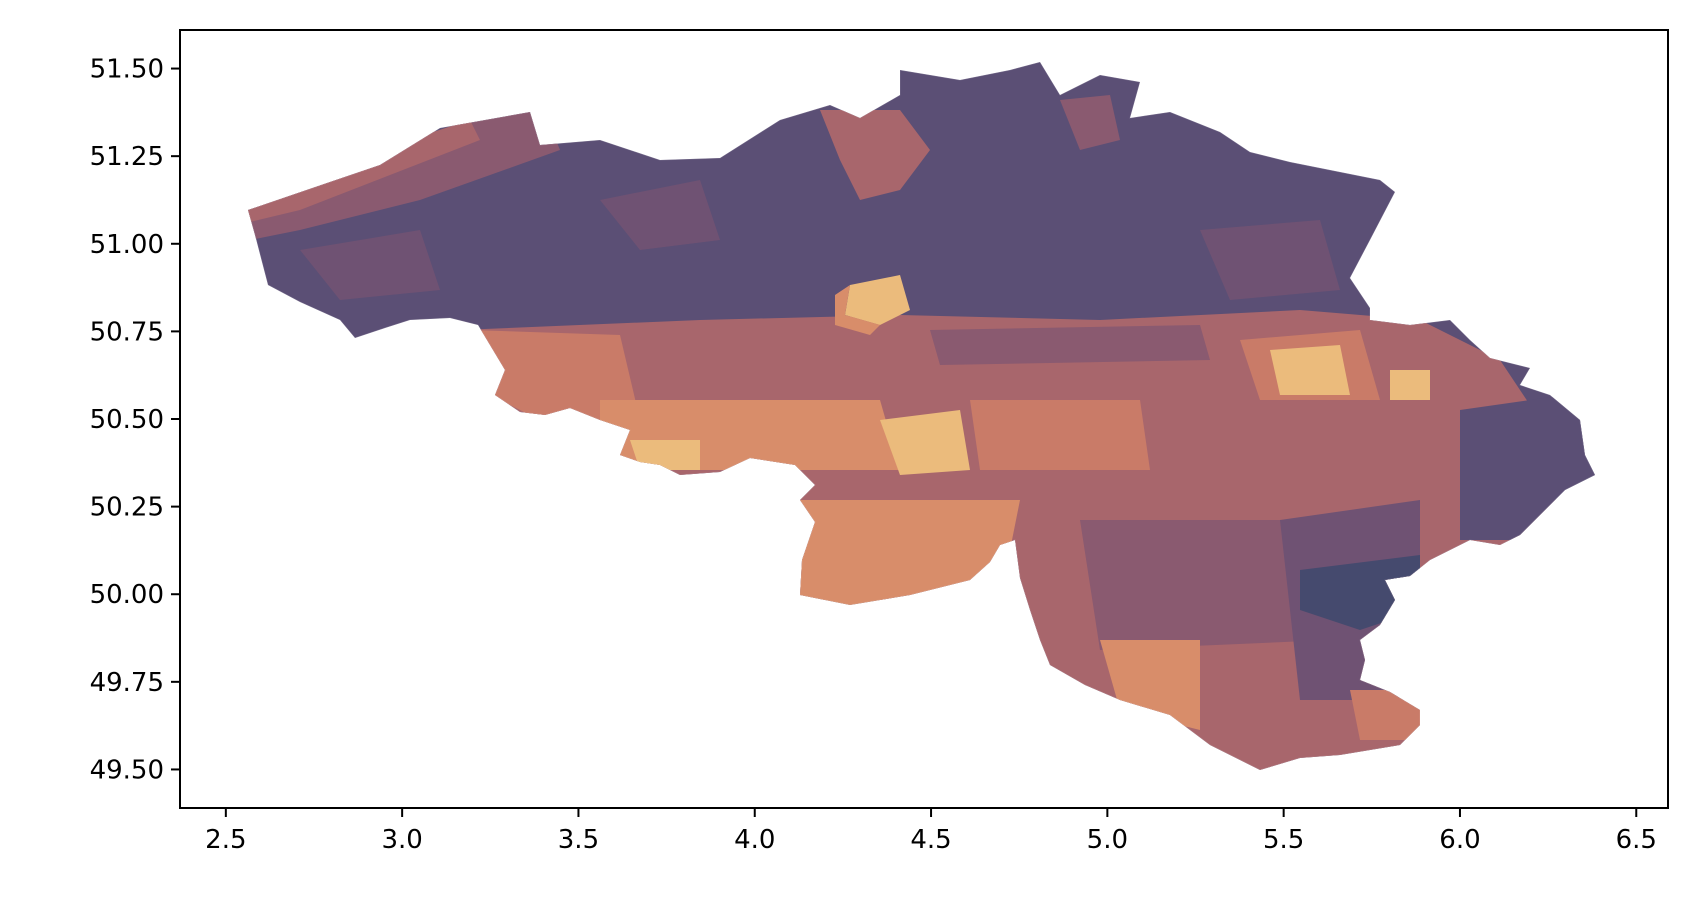 The width and height of the screenshot is (1696, 906). I want to click on x-axis: 2.5 3.0 3.5 4.0 4.5 5.0 5.5 6.0 6.5, so click(931, 831).